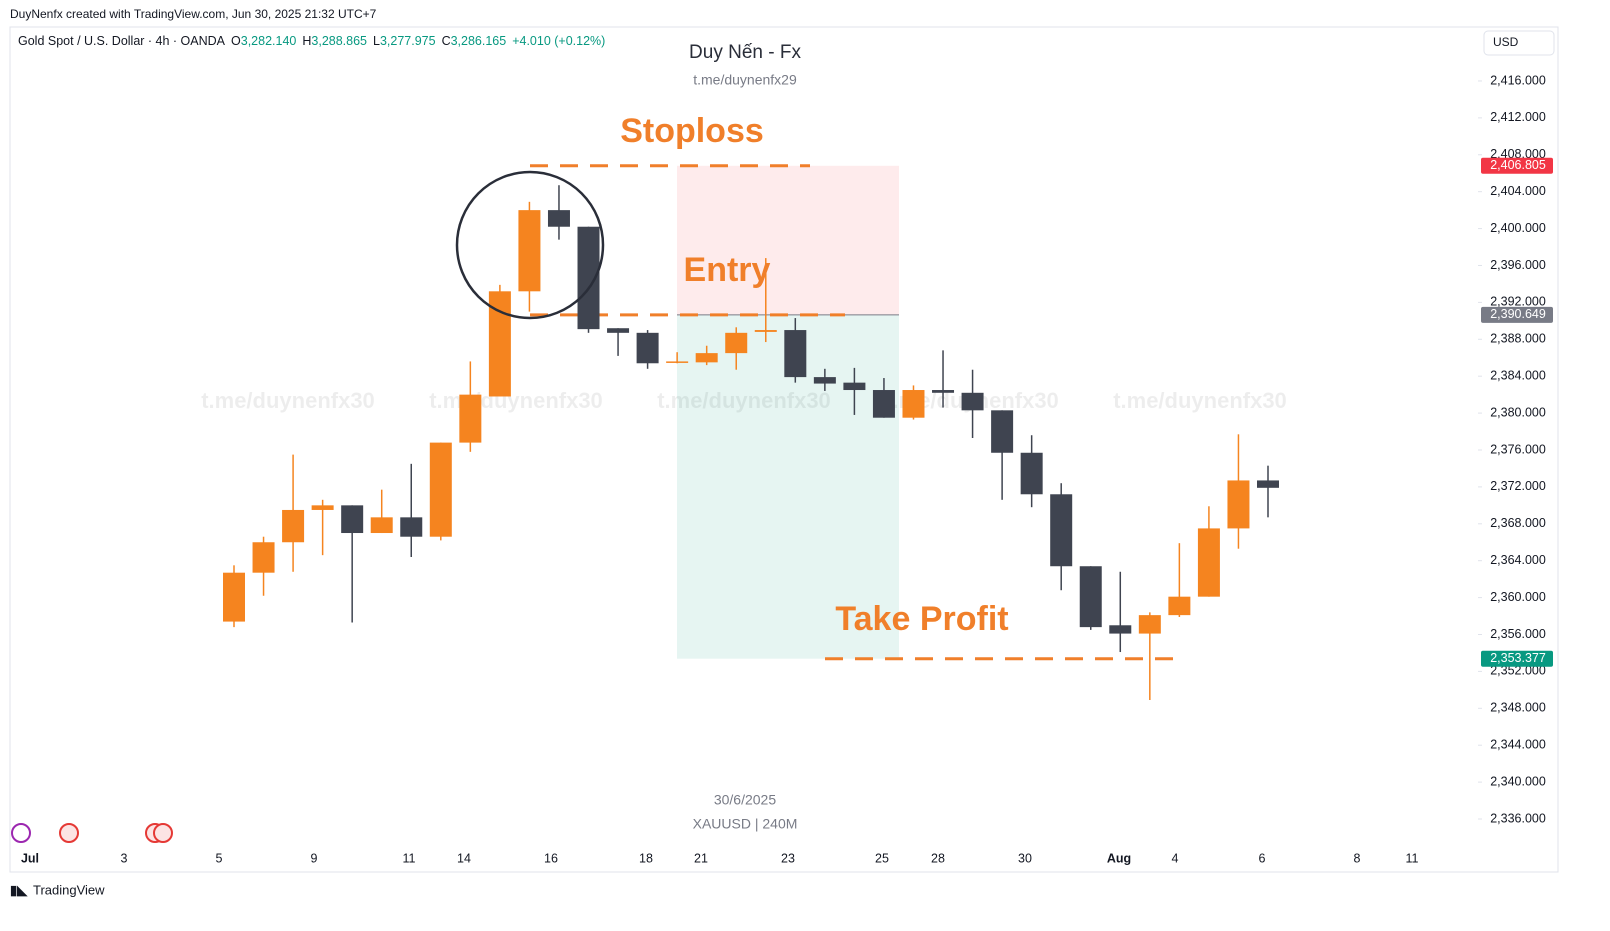  What do you see at coordinates (1518, 671) in the screenshot?
I see `y-tick-label: 2,352.000` at bounding box center [1518, 671].